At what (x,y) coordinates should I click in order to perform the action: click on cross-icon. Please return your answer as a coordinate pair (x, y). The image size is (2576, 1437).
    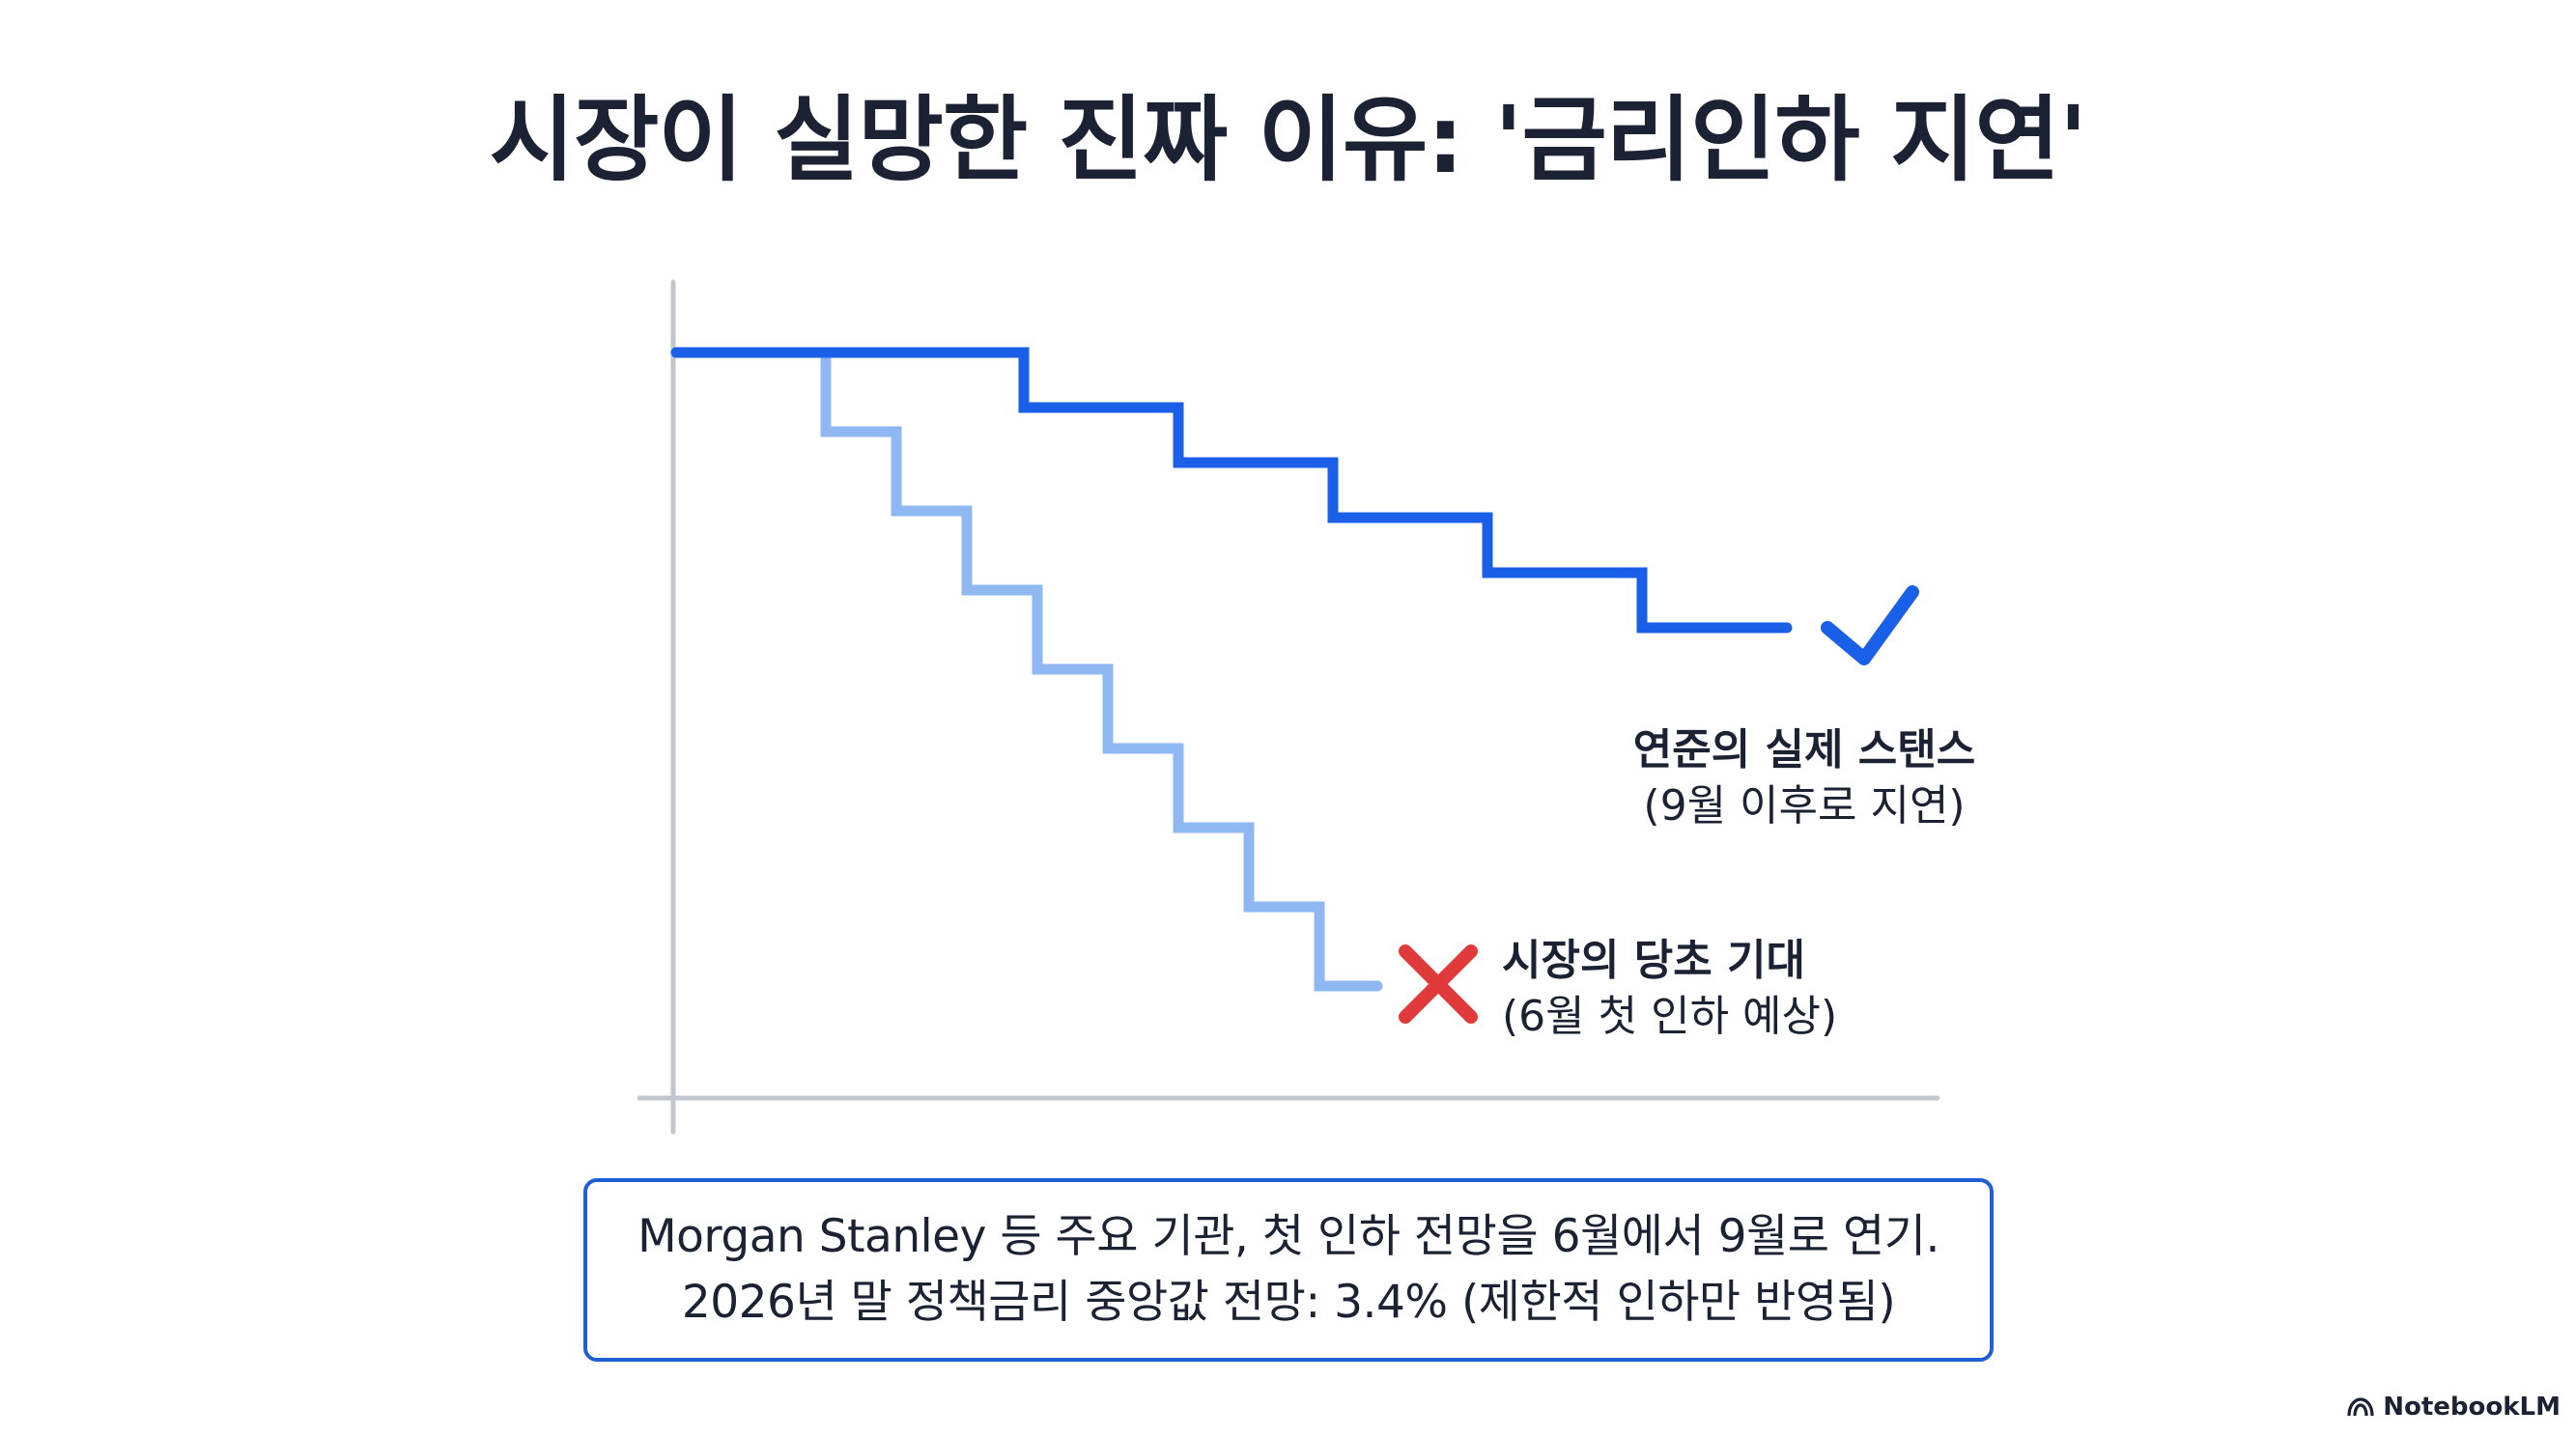
    Looking at the image, I should click on (1438, 984).